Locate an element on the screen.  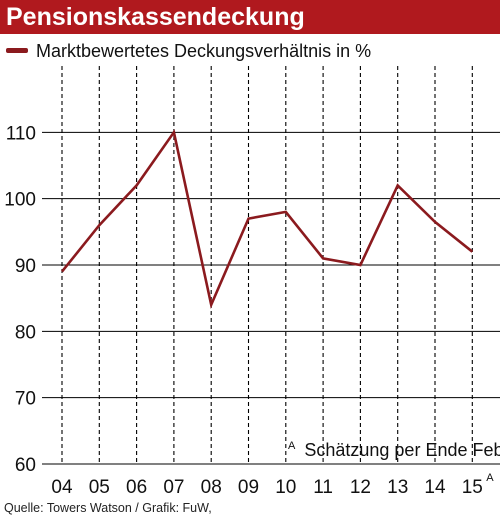
x-tick-label-09: 09 is located at coordinates (248, 487).